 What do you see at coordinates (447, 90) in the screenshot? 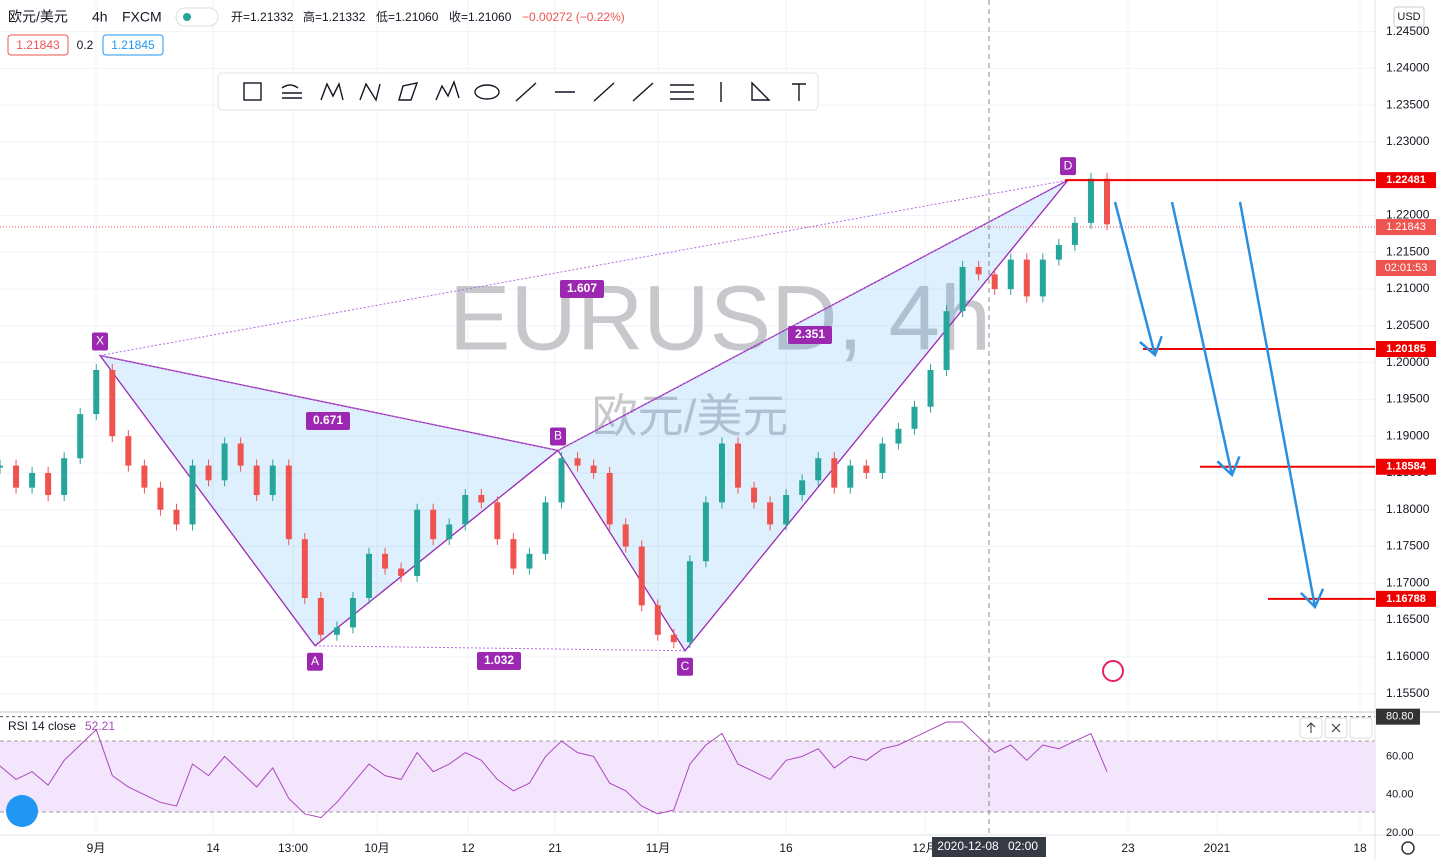
I see `tool-head-shoulders` at bounding box center [447, 90].